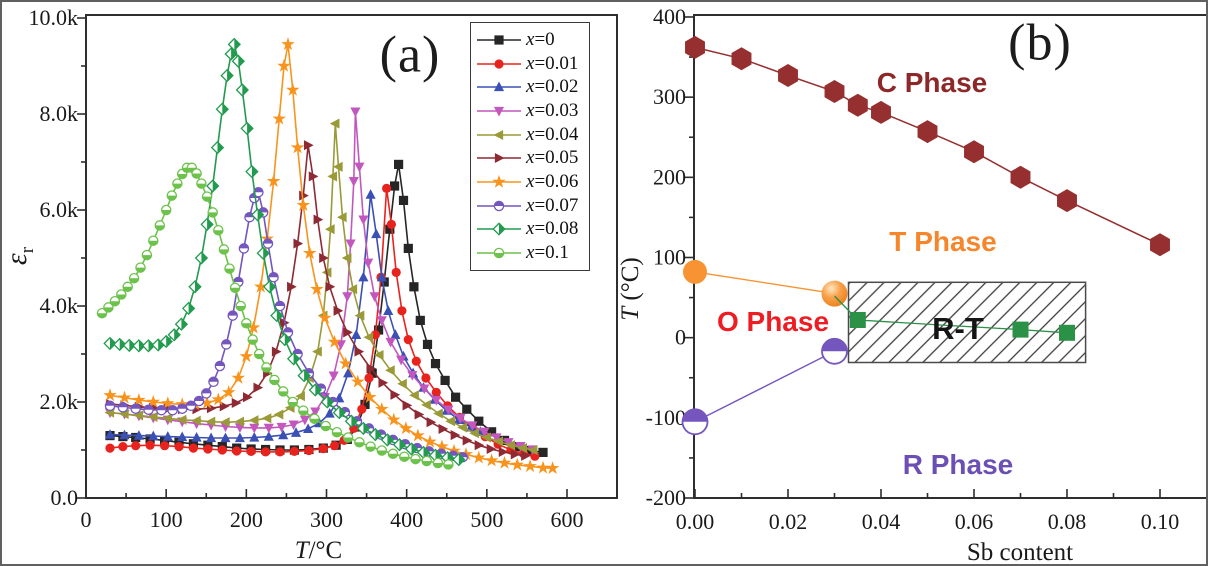 This screenshot has width=1208, height=566. What do you see at coordinates (530, 87) in the screenshot?
I see `legend-item-x0.02: x=0.02` at bounding box center [530, 87].